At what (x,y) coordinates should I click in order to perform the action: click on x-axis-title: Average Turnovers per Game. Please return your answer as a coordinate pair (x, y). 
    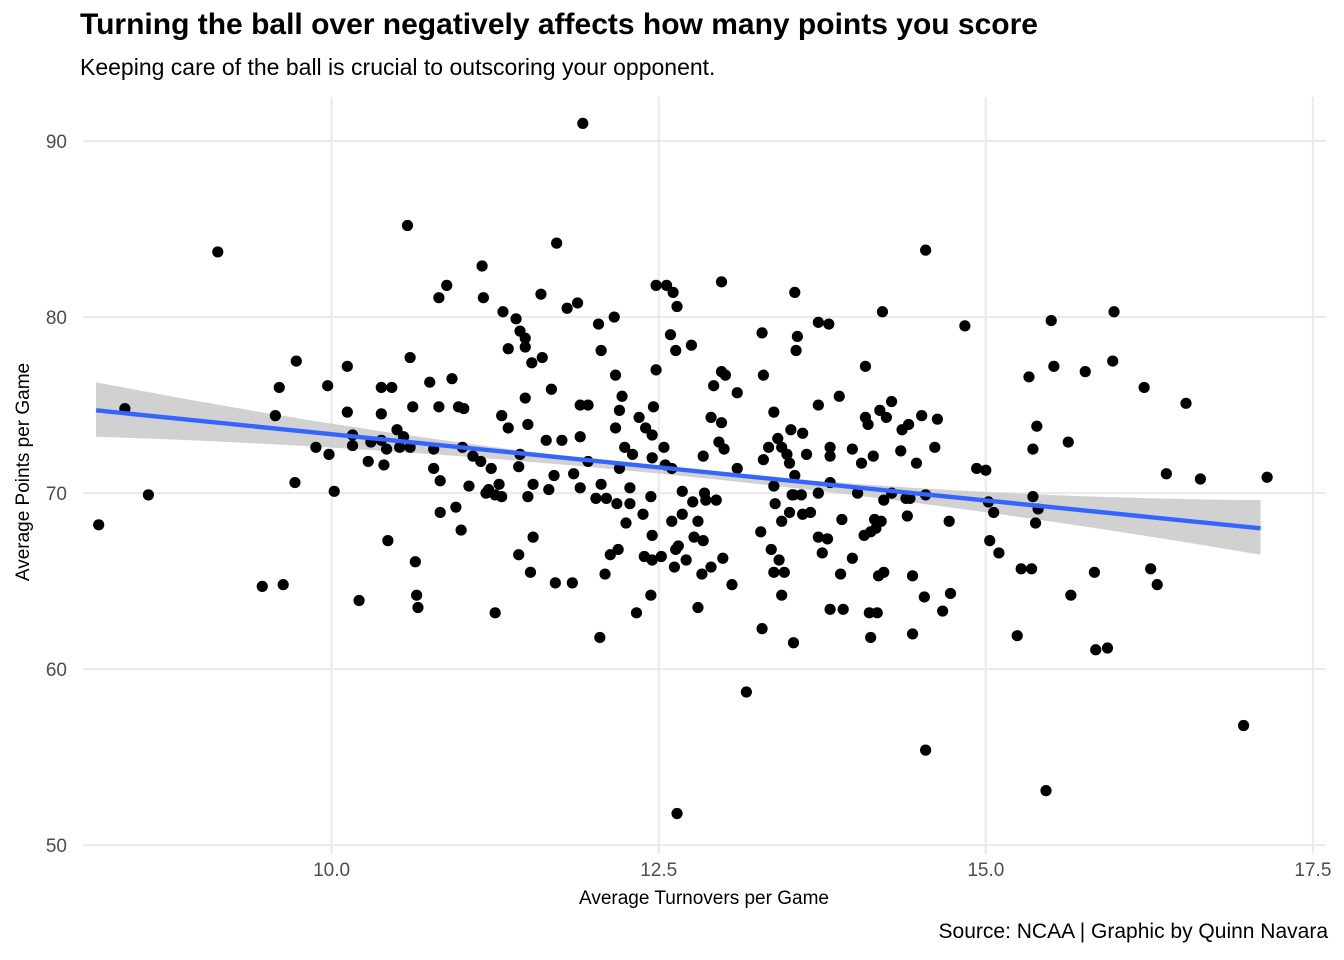
    Looking at the image, I should click on (704, 898).